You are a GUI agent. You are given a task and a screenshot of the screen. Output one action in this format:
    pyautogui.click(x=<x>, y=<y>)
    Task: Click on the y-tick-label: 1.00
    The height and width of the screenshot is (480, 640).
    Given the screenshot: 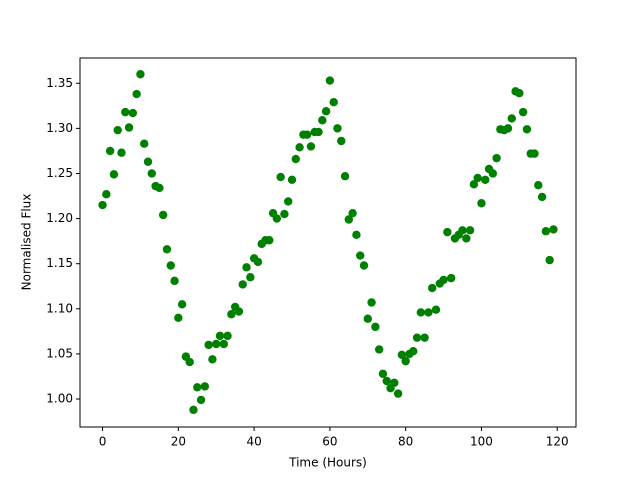 What is the action you would take?
    pyautogui.click(x=59, y=399)
    